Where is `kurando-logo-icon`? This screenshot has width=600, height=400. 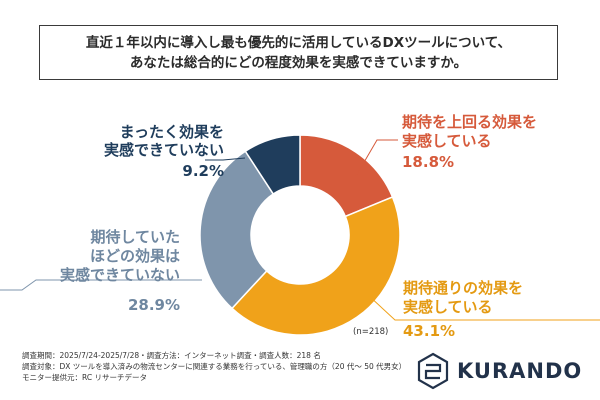
kurando-logo-icon is located at coordinates (433, 371).